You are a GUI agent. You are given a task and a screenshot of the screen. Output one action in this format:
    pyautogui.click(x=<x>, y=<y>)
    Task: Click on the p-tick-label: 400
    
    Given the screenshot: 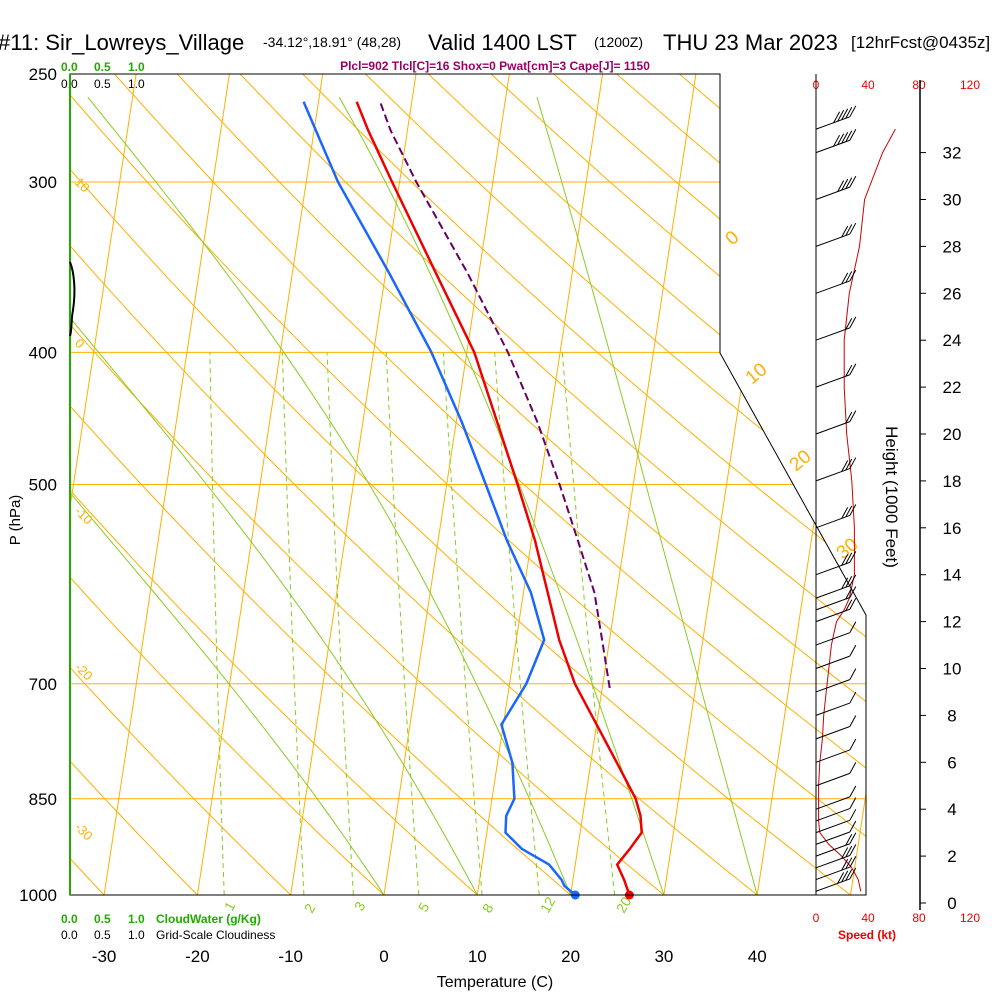 What is the action you would take?
    pyautogui.click(x=43, y=352)
    